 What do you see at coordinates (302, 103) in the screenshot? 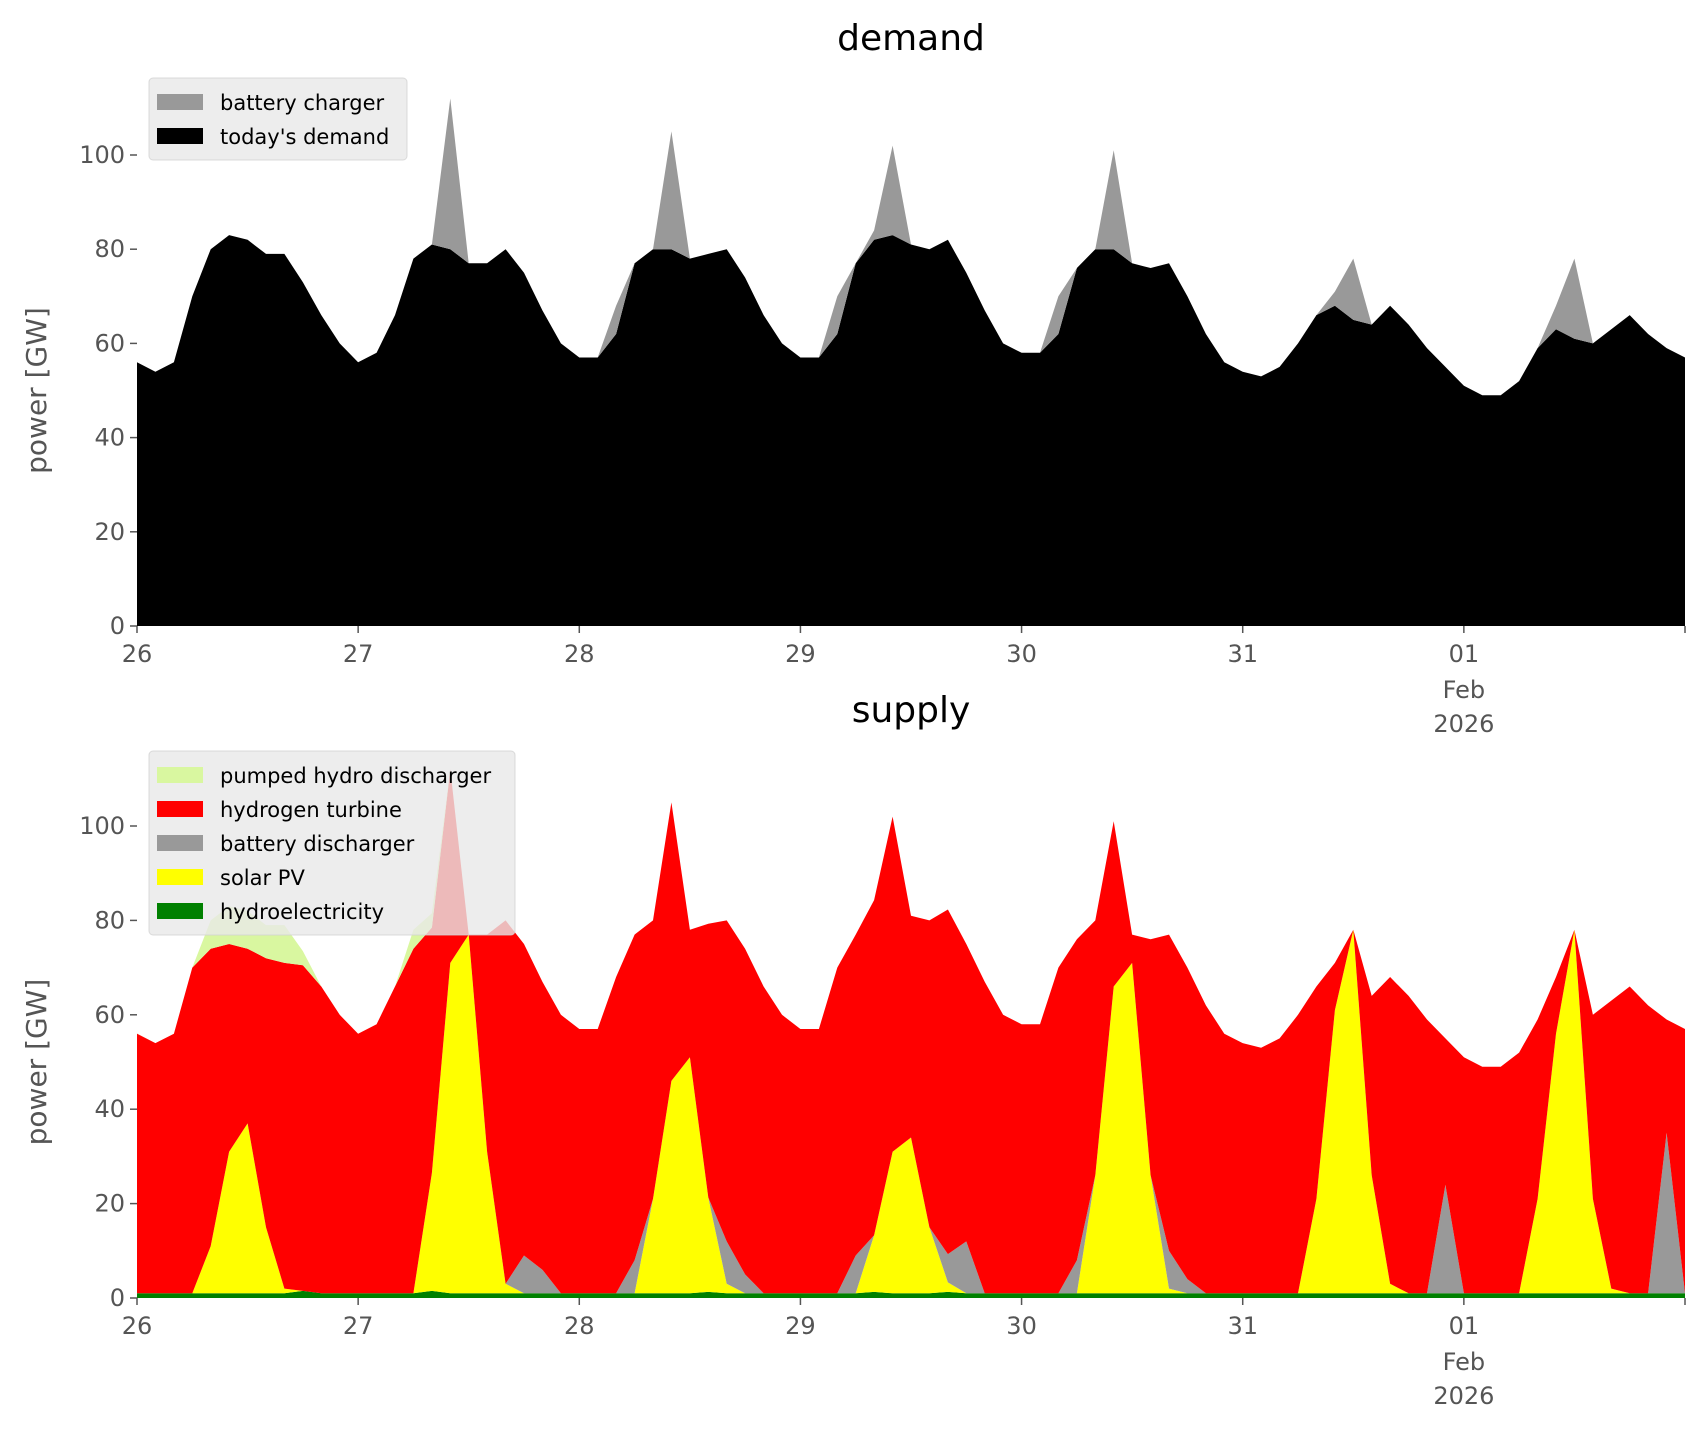
I see `legend-label: battery charger` at bounding box center [302, 103].